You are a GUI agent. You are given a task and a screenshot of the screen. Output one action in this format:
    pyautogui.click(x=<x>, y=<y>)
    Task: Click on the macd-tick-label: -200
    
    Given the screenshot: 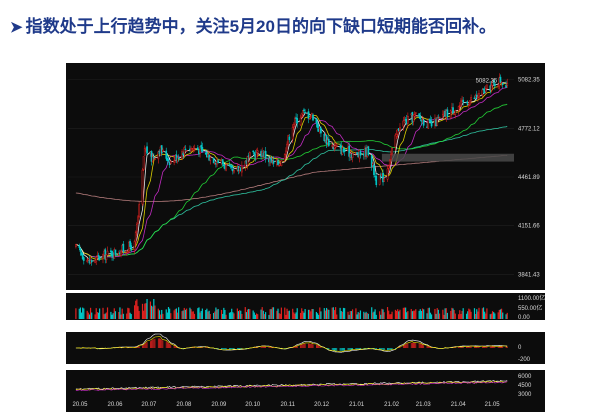 What is the action you would take?
    pyautogui.click(x=524, y=360)
    